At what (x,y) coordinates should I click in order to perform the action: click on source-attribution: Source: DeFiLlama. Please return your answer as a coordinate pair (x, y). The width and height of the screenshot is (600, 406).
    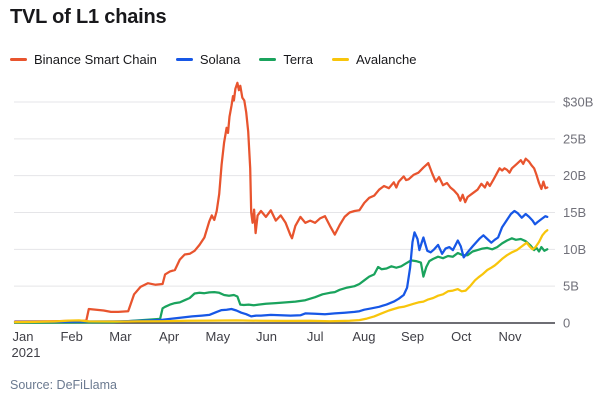
    Looking at the image, I should click on (63, 385).